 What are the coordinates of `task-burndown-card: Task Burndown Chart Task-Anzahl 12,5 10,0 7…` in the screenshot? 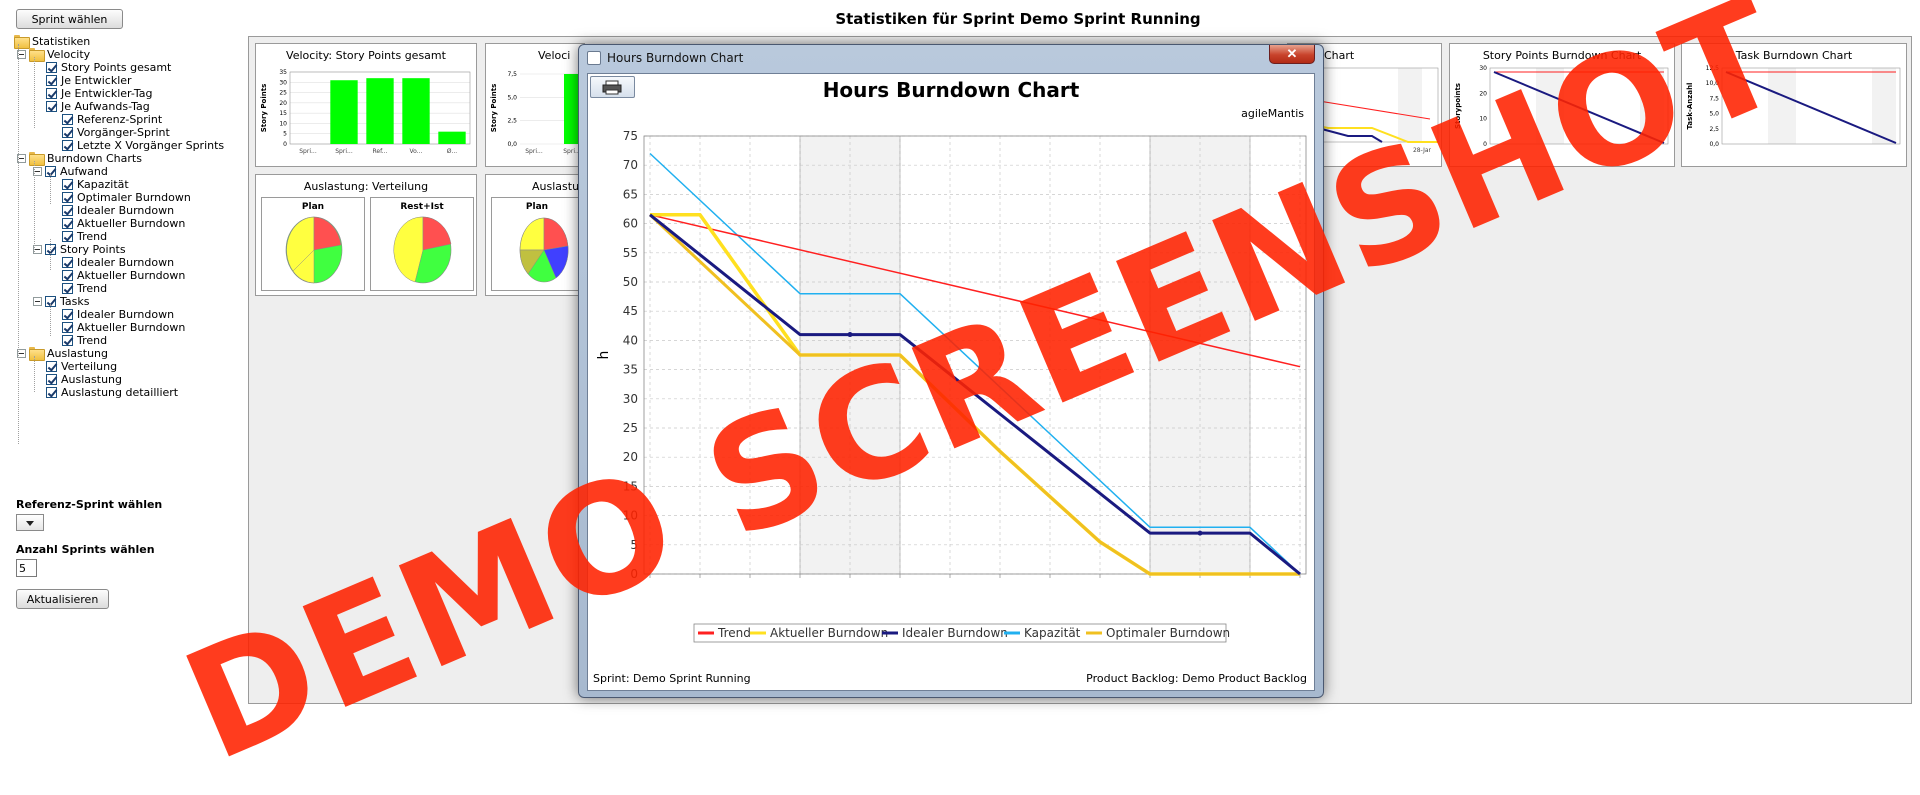 It's located at (1794, 105).